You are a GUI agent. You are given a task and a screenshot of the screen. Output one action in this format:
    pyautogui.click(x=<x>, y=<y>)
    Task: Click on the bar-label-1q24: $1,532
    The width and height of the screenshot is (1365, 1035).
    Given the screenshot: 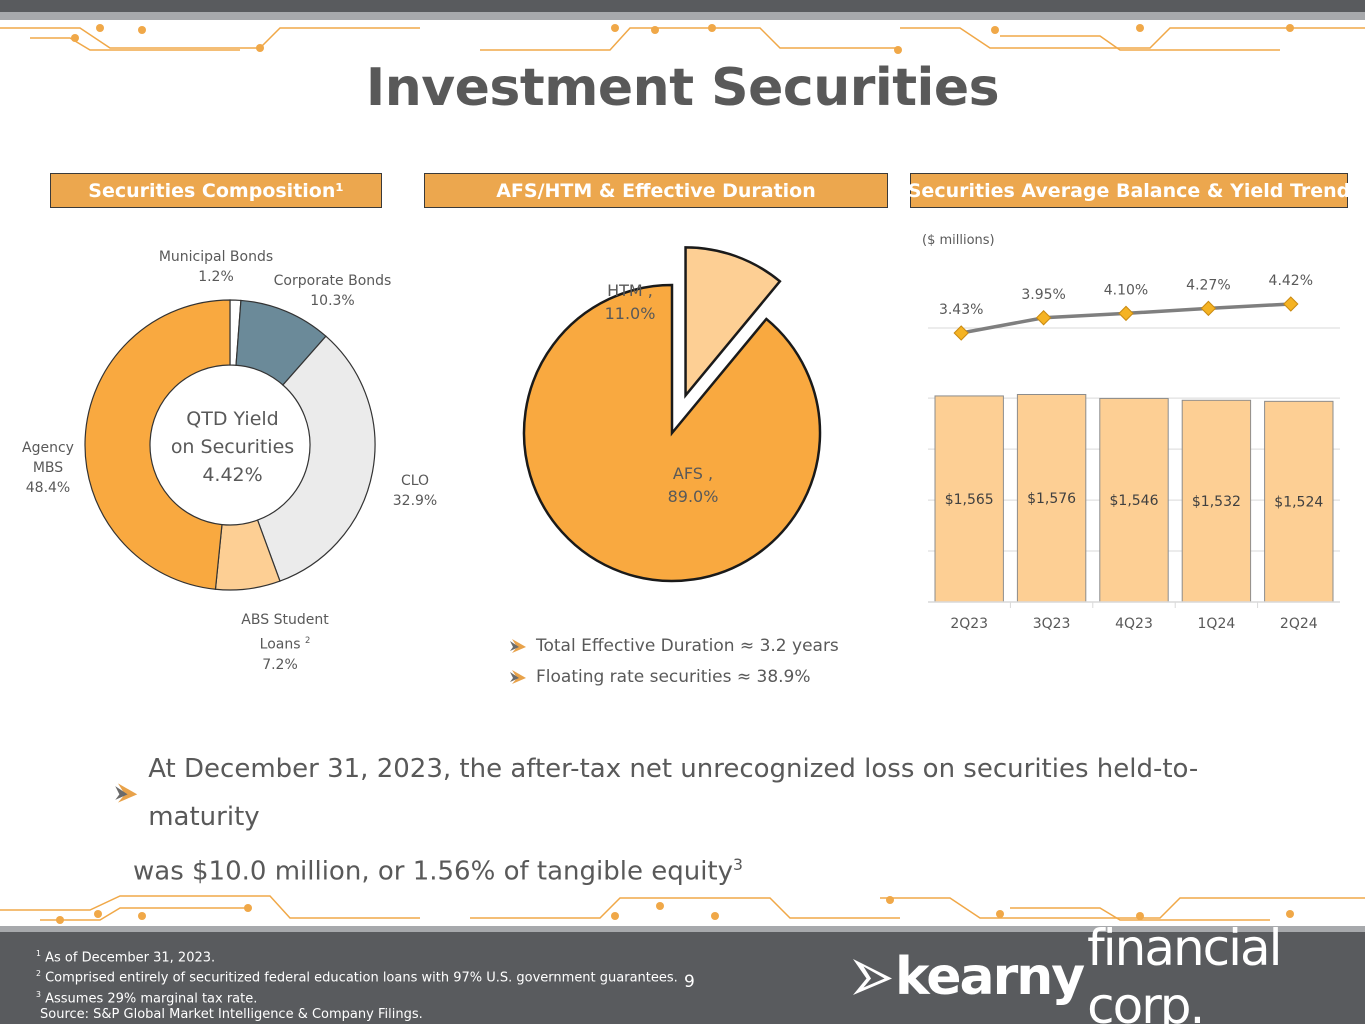 What is the action you would take?
    pyautogui.click(x=1216, y=502)
    